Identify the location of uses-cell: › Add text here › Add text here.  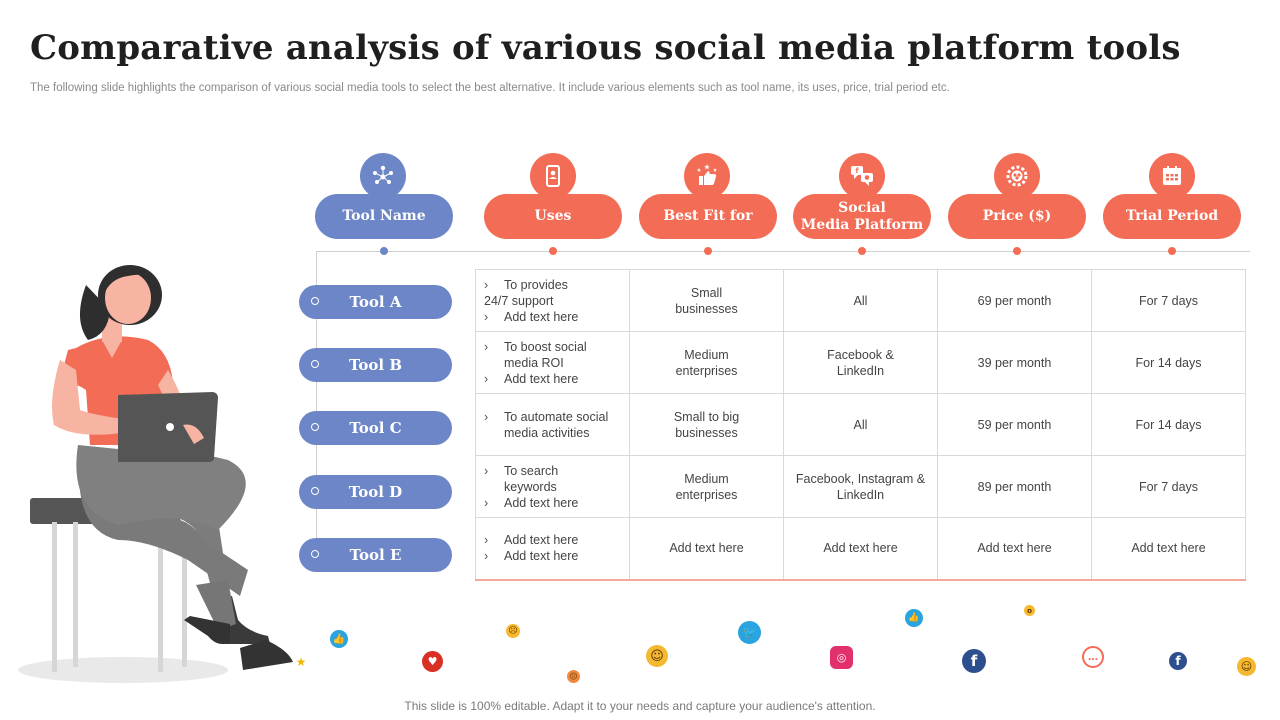
(552, 549).